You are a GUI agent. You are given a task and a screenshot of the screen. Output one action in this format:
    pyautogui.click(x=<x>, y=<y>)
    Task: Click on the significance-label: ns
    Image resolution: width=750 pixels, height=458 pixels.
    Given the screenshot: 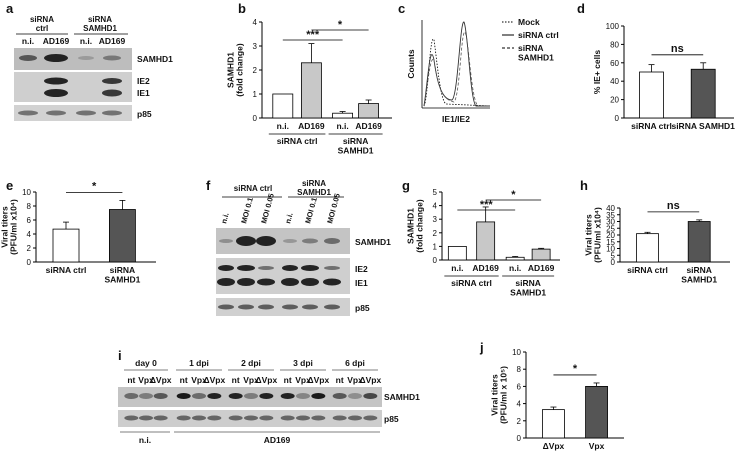 What is the action you would take?
    pyautogui.click(x=677, y=49)
    